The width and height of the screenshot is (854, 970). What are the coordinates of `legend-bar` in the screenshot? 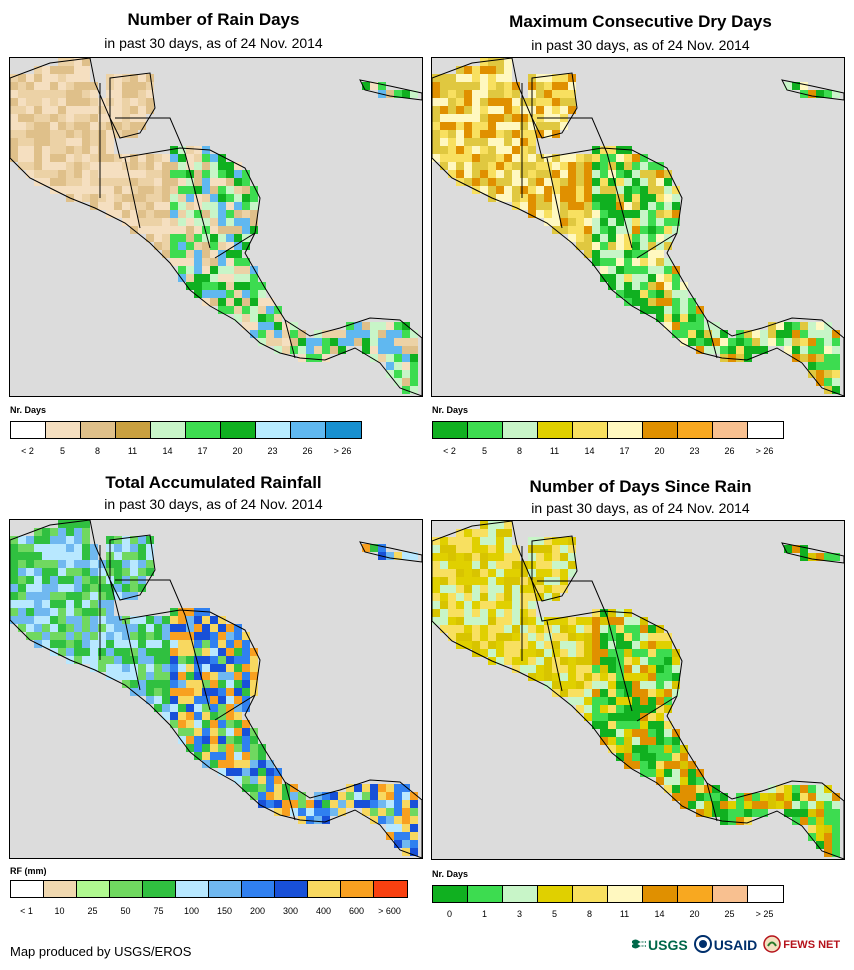 It's located at (186, 430).